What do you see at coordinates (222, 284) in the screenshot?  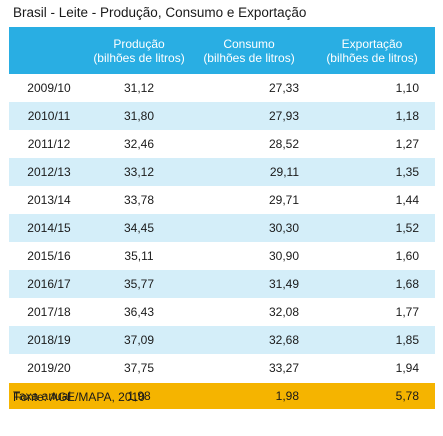 I see `table-row: 2016/17 35,77 31,49 1,68` at bounding box center [222, 284].